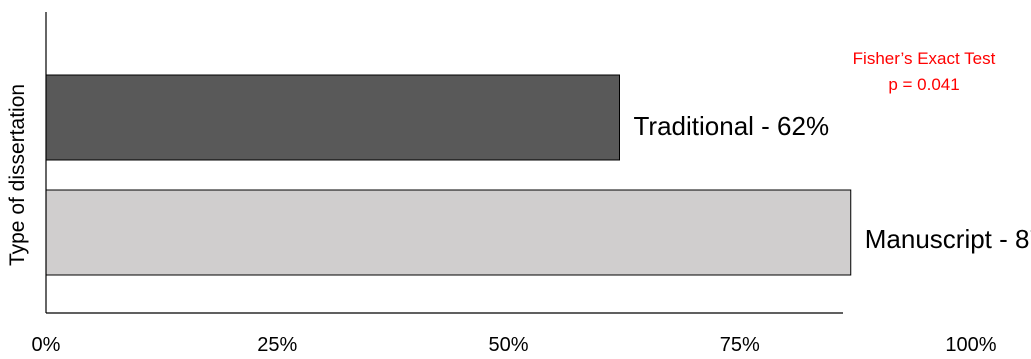 Image resolution: width=1031 pixels, height=359 pixels. Describe the element at coordinates (948, 239) in the screenshot. I see `data-label-manuscript: Manuscript - 87%` at that location.